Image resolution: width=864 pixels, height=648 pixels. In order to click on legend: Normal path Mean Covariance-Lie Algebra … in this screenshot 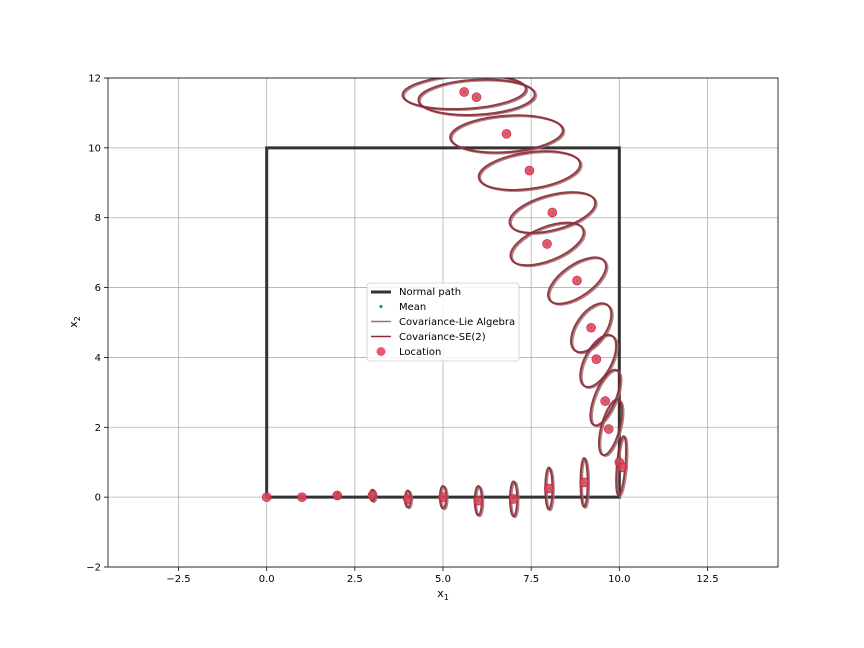, I will do `click(443, 322)`.